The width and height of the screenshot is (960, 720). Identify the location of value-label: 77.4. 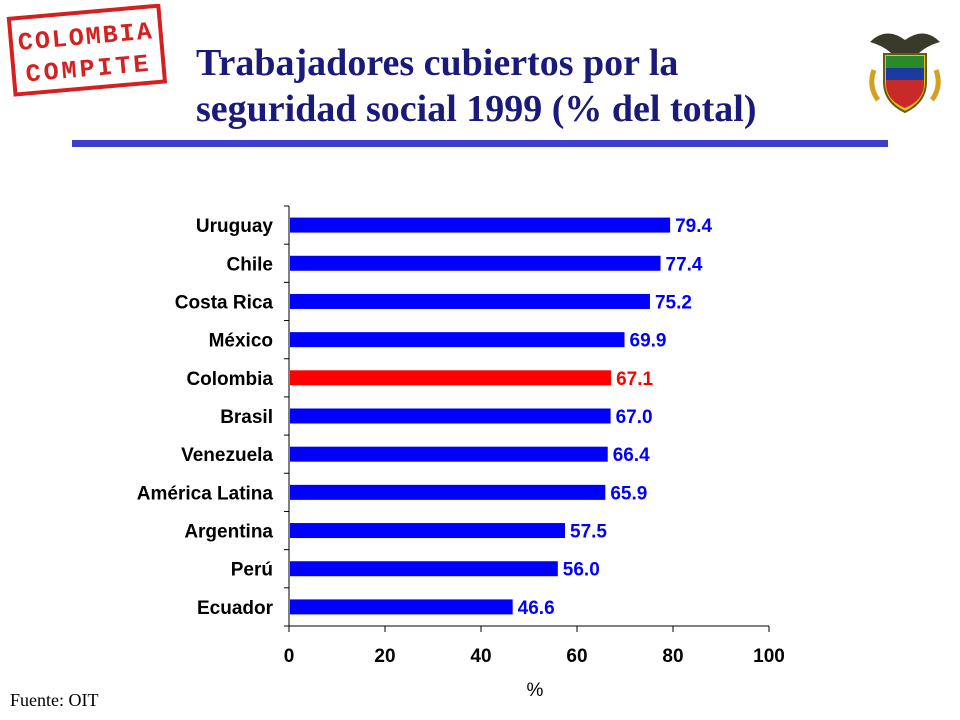
(684, 264).